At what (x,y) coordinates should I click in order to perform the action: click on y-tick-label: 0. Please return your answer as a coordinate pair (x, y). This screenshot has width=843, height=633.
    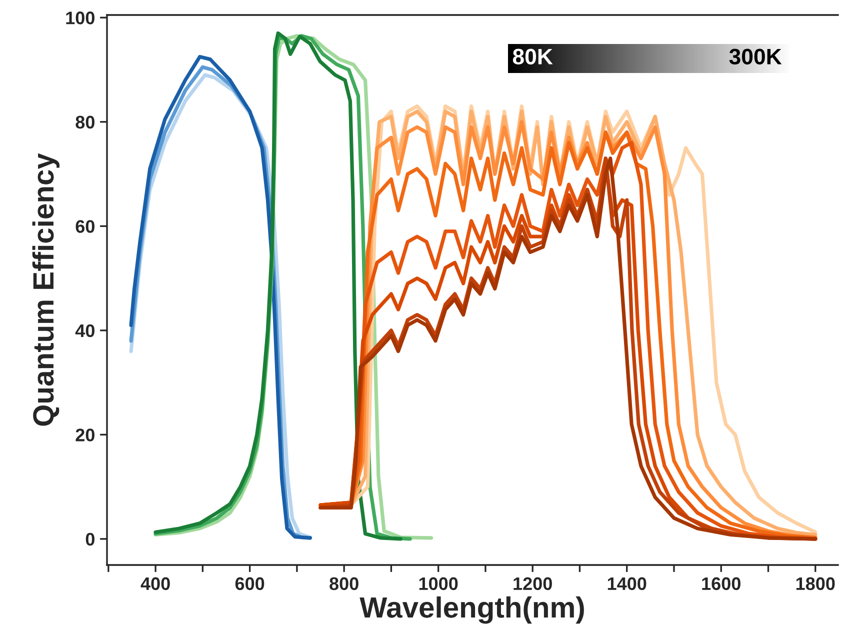
    Looking at the image, I should click on (90, 539).